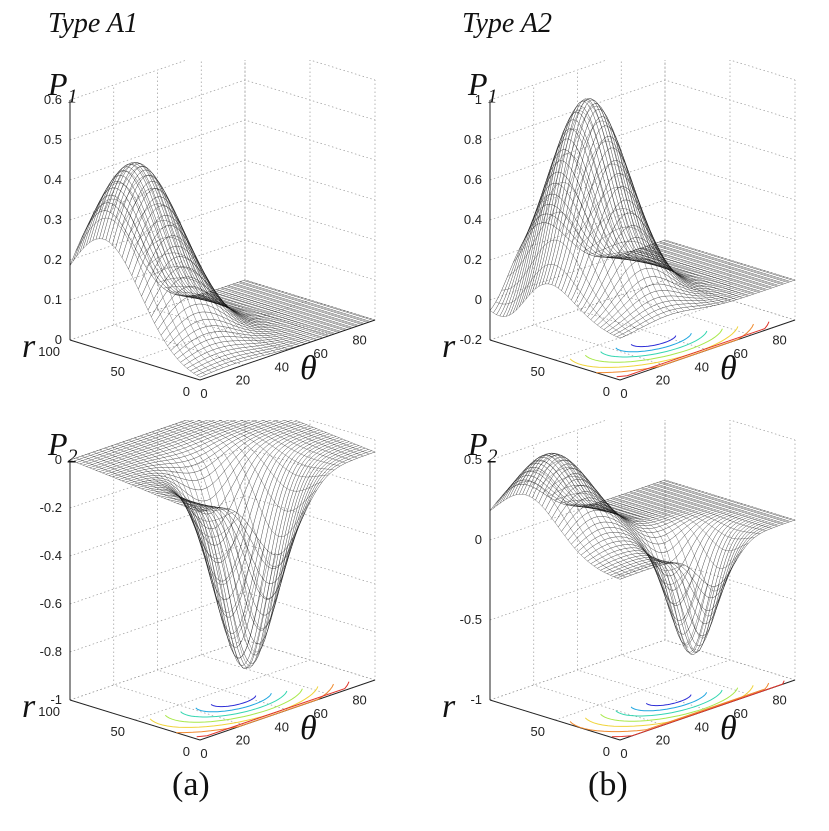 Image resolution: width=829 pixels, height=831 pixels. Describe the element at coordinates (471, 619) in the screenshot. I see `z-tick-label: -0.5` at that location.